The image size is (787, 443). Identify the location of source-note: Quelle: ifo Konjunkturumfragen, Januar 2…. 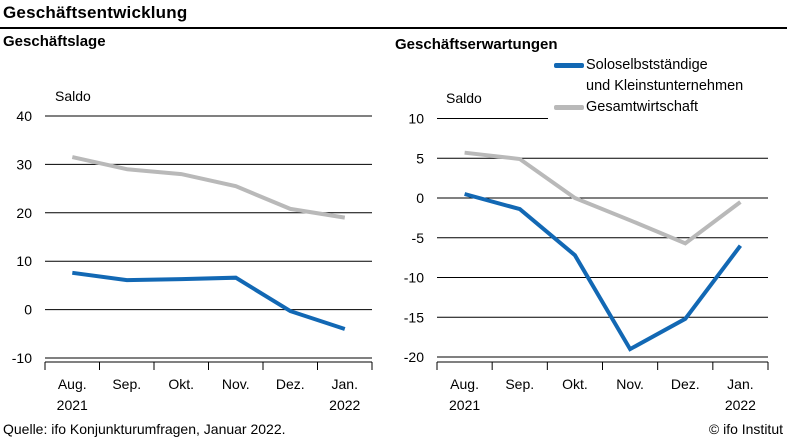
(144, 429).